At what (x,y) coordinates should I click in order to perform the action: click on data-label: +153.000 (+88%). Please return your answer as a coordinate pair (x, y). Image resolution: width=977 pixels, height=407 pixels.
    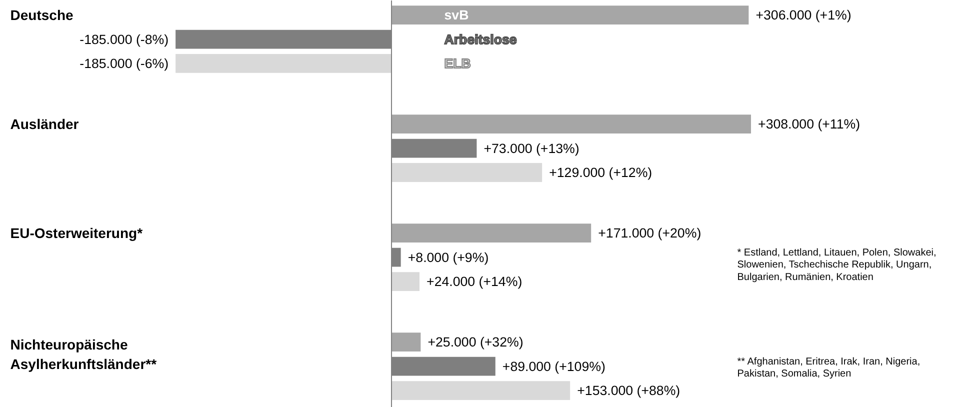
    Looking at the image, I should click on (628, 390).